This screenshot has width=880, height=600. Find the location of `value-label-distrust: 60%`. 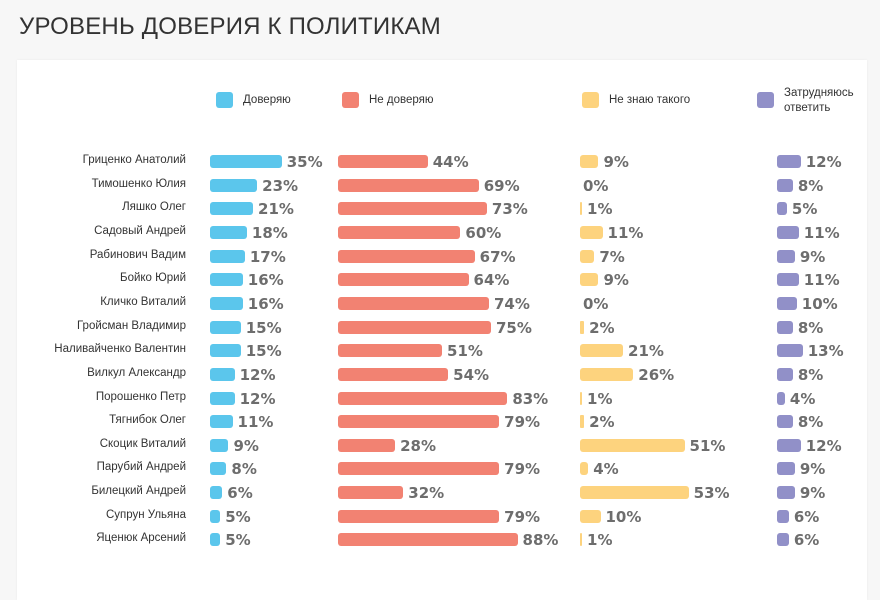

value-label-distrust: 60% is located at coordinates (483, 232).